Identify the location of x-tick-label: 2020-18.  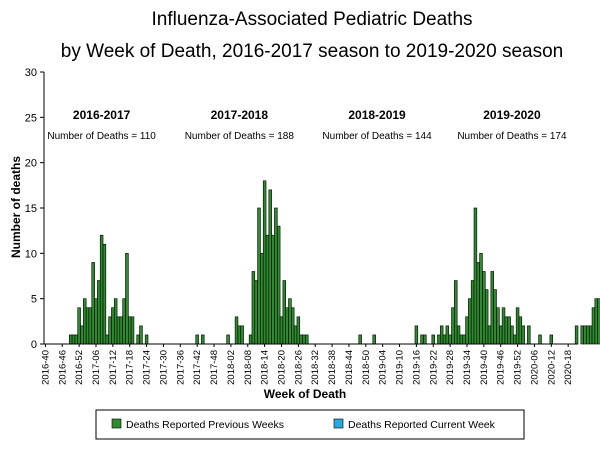
(568, 367).